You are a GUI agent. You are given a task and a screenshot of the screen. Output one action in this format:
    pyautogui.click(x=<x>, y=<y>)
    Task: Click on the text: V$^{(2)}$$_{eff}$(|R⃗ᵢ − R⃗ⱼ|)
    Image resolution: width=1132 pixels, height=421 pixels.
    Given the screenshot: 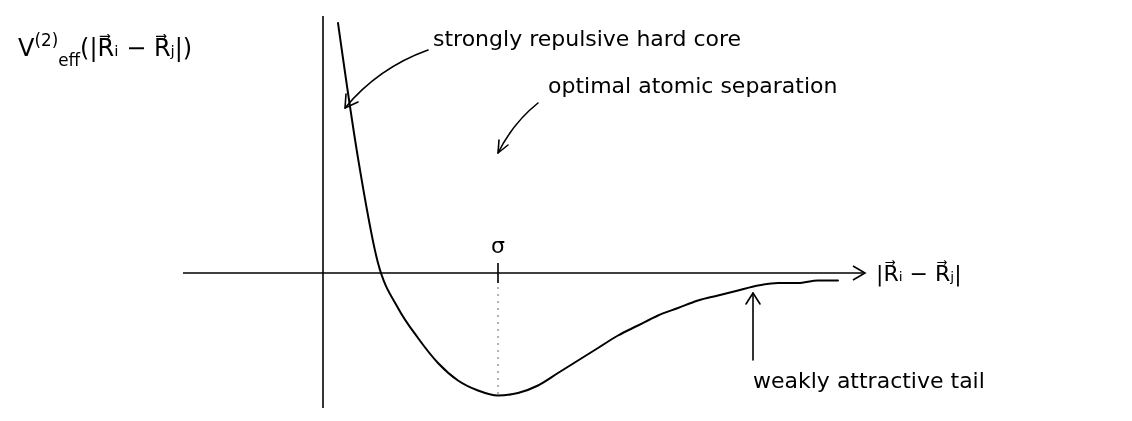 What is the action you would take?
    pyautogui.click(x=105, y=50)
    